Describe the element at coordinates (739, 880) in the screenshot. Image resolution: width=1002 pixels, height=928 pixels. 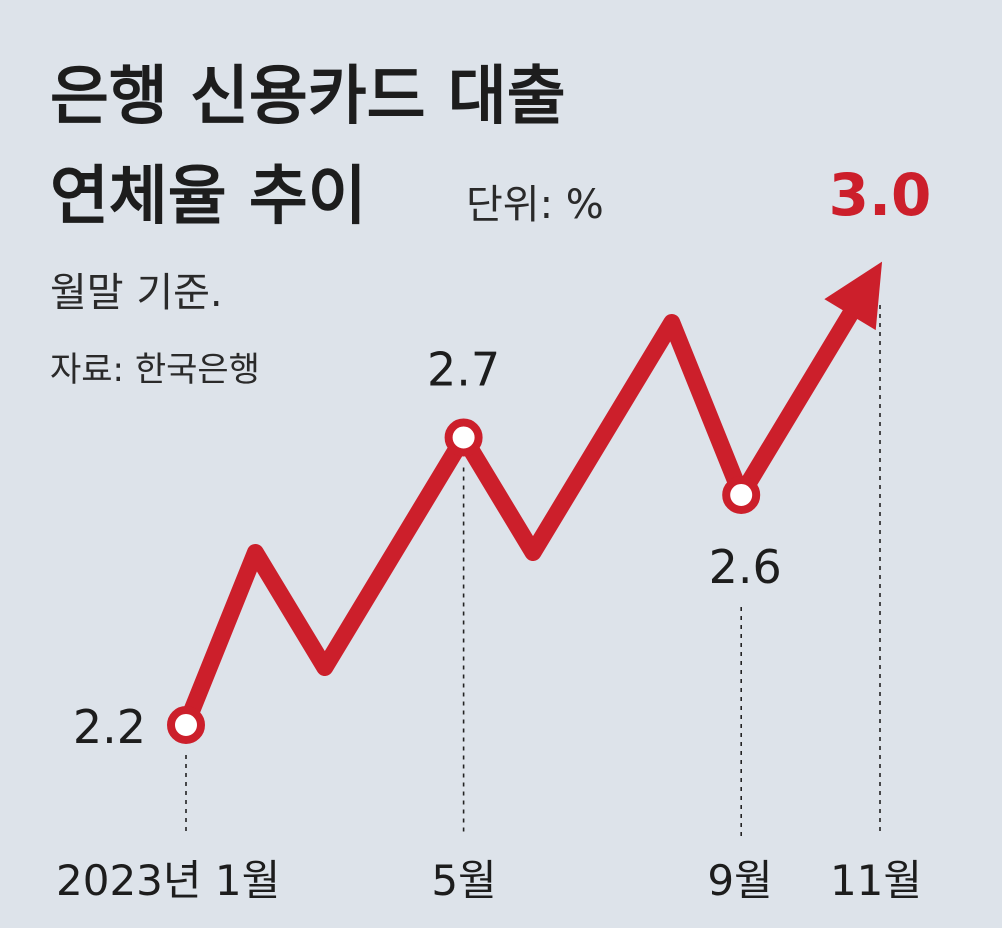
I see `x-tick-label-2023-09: 9월` at that location.